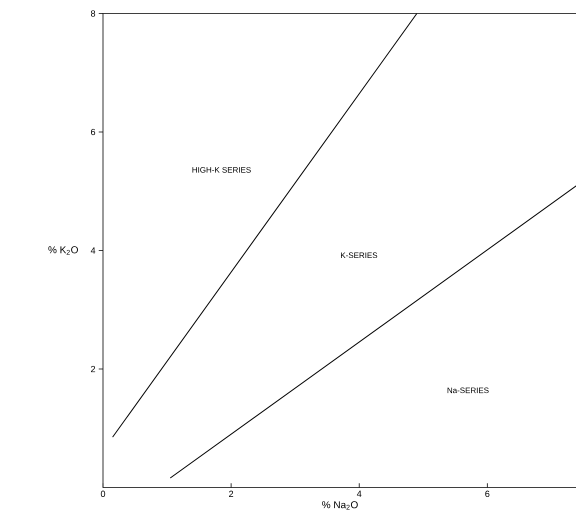 The width and height of the screenshot is (576, 528). Describe the element at coordinates (93, 369) in the screenshot. I see `y-tick-label: 2` at that location.